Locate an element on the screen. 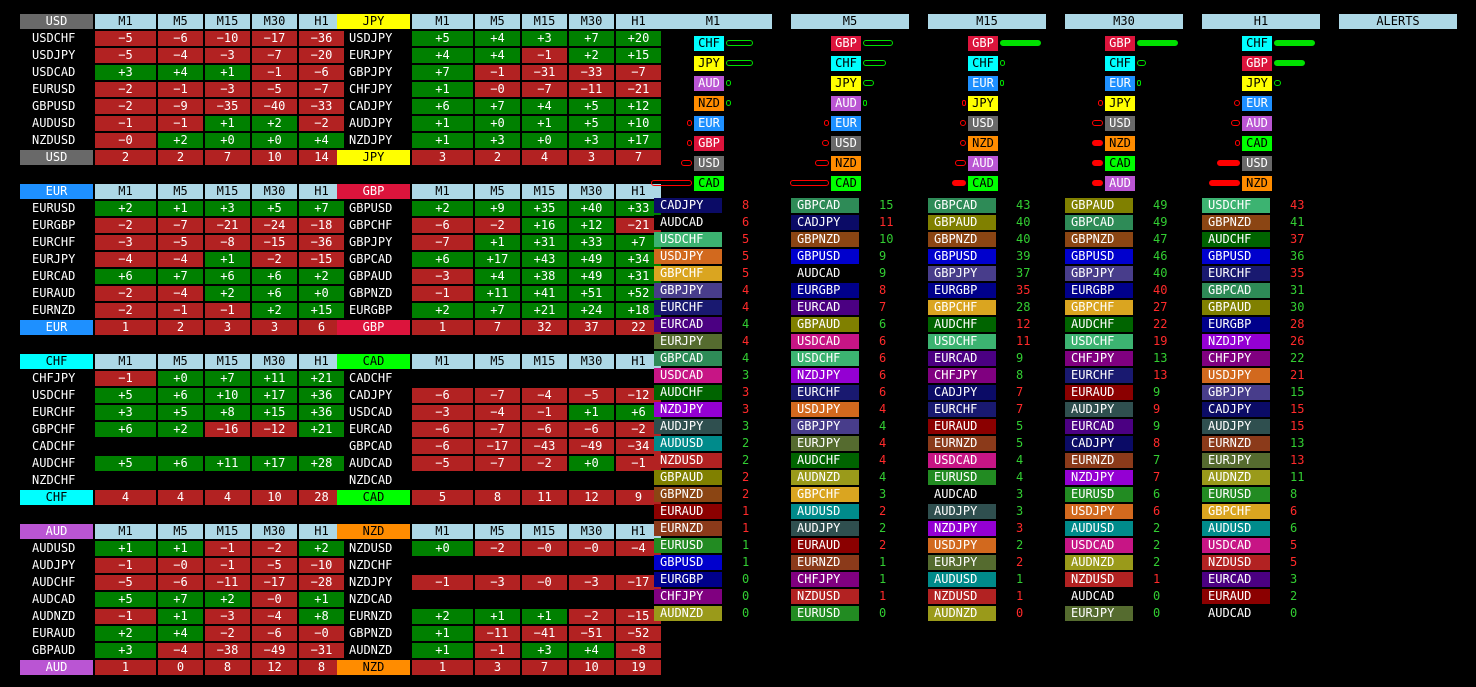 The image size is (1476, 687). timeframe-header: M1 is located at coordinates (125, 361).